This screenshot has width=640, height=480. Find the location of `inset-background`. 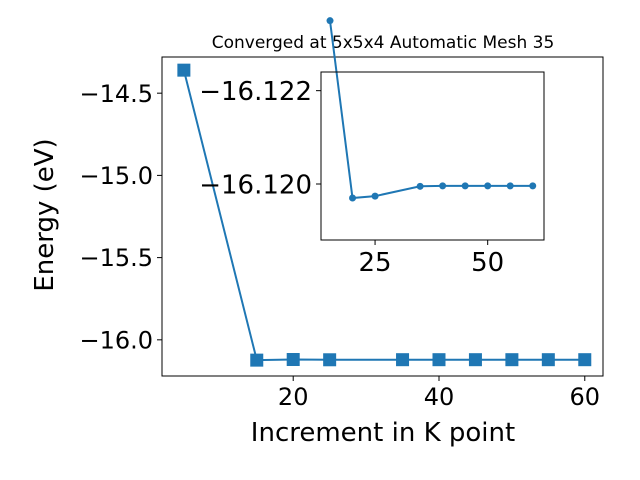

inset-background is located at coordinates (432, 156).